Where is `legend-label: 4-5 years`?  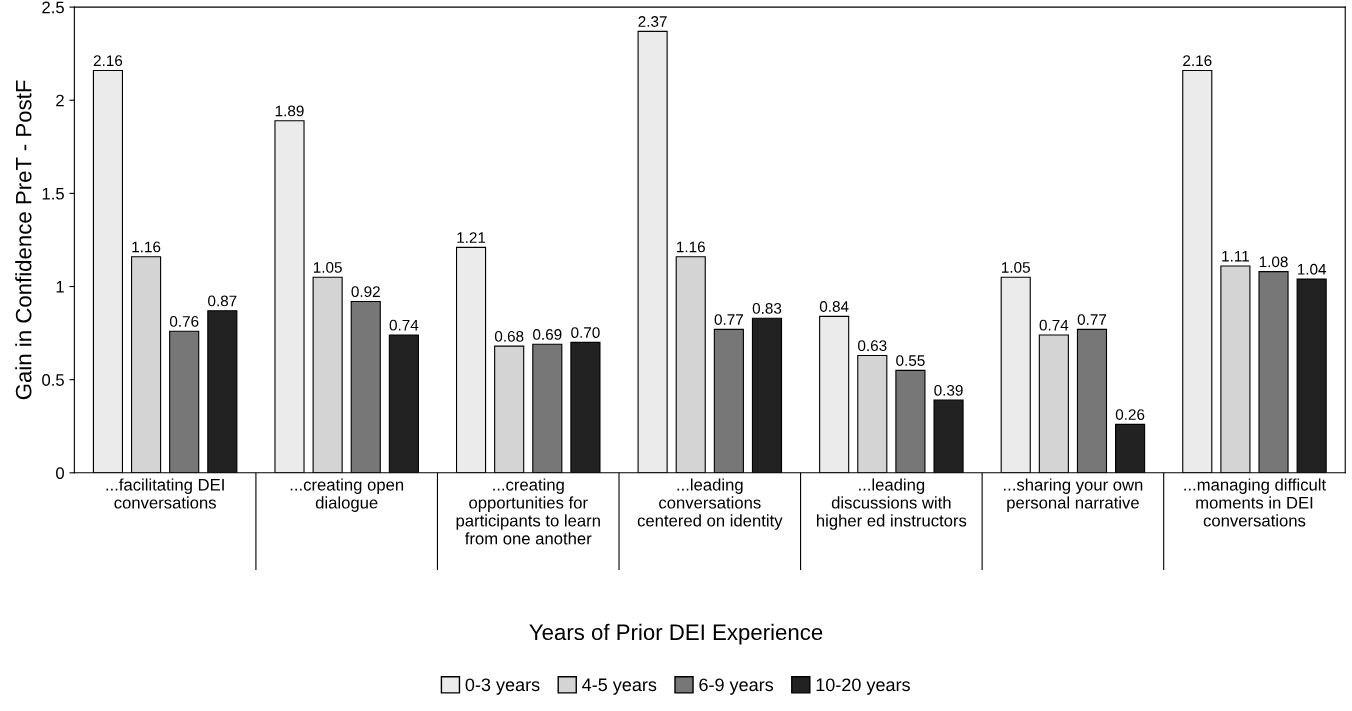 legend-label: 4-5 years is located at coordinates (619, 686).